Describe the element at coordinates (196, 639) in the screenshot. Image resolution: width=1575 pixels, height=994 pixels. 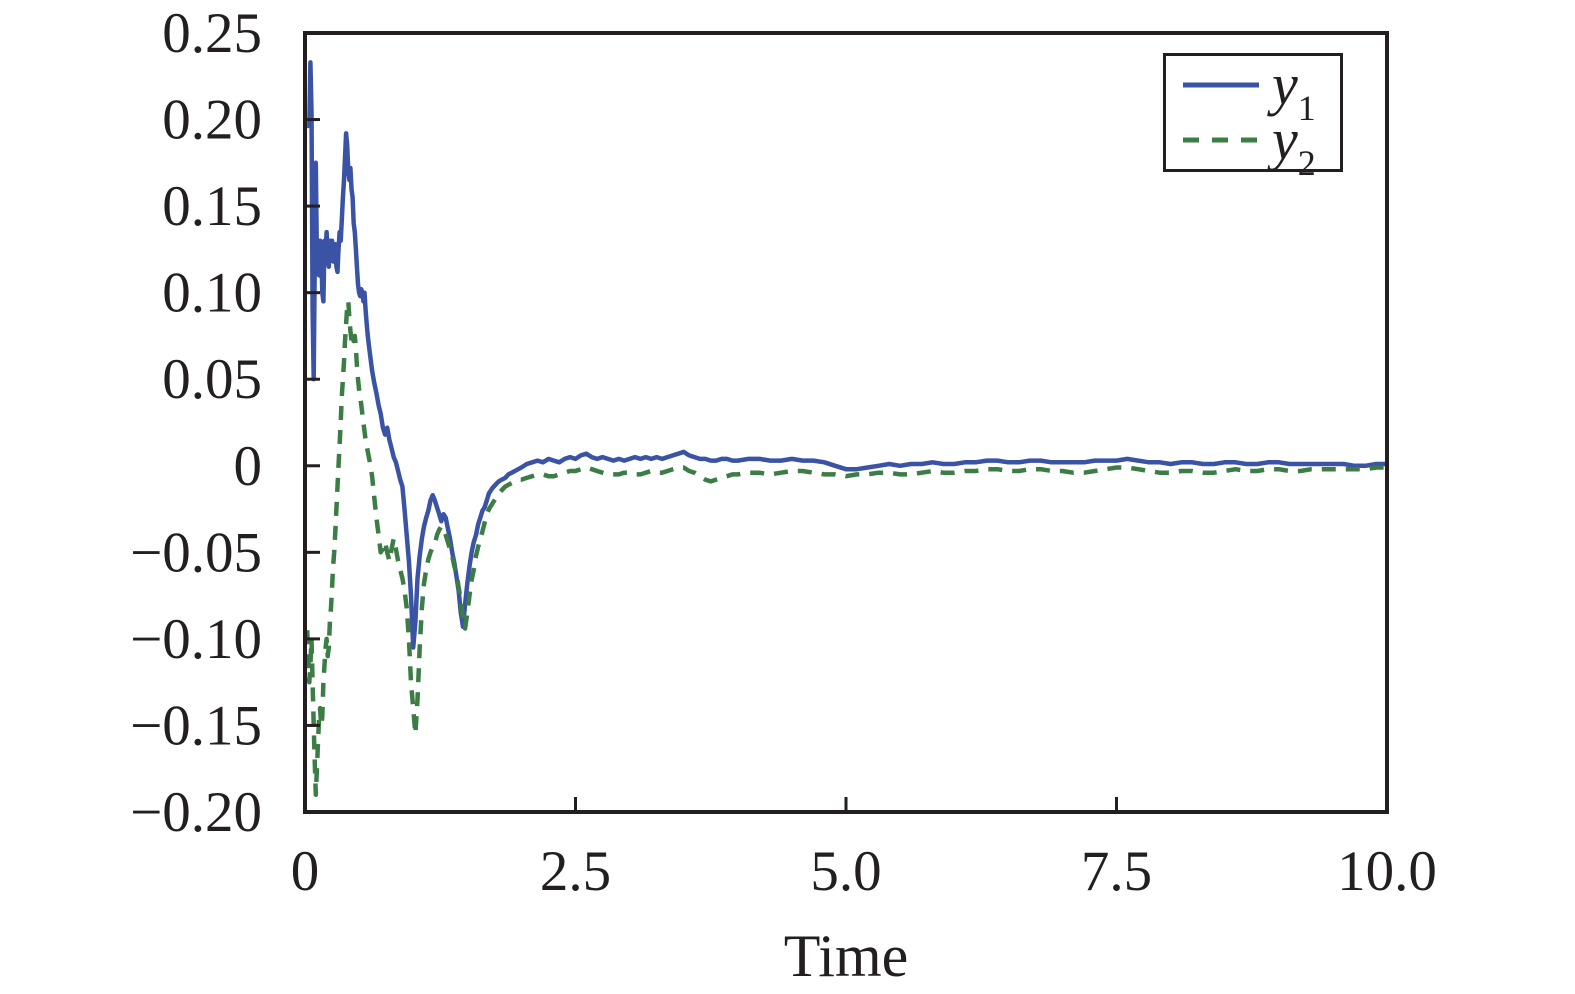
I see `y-tick-label: −0.10` at that location.